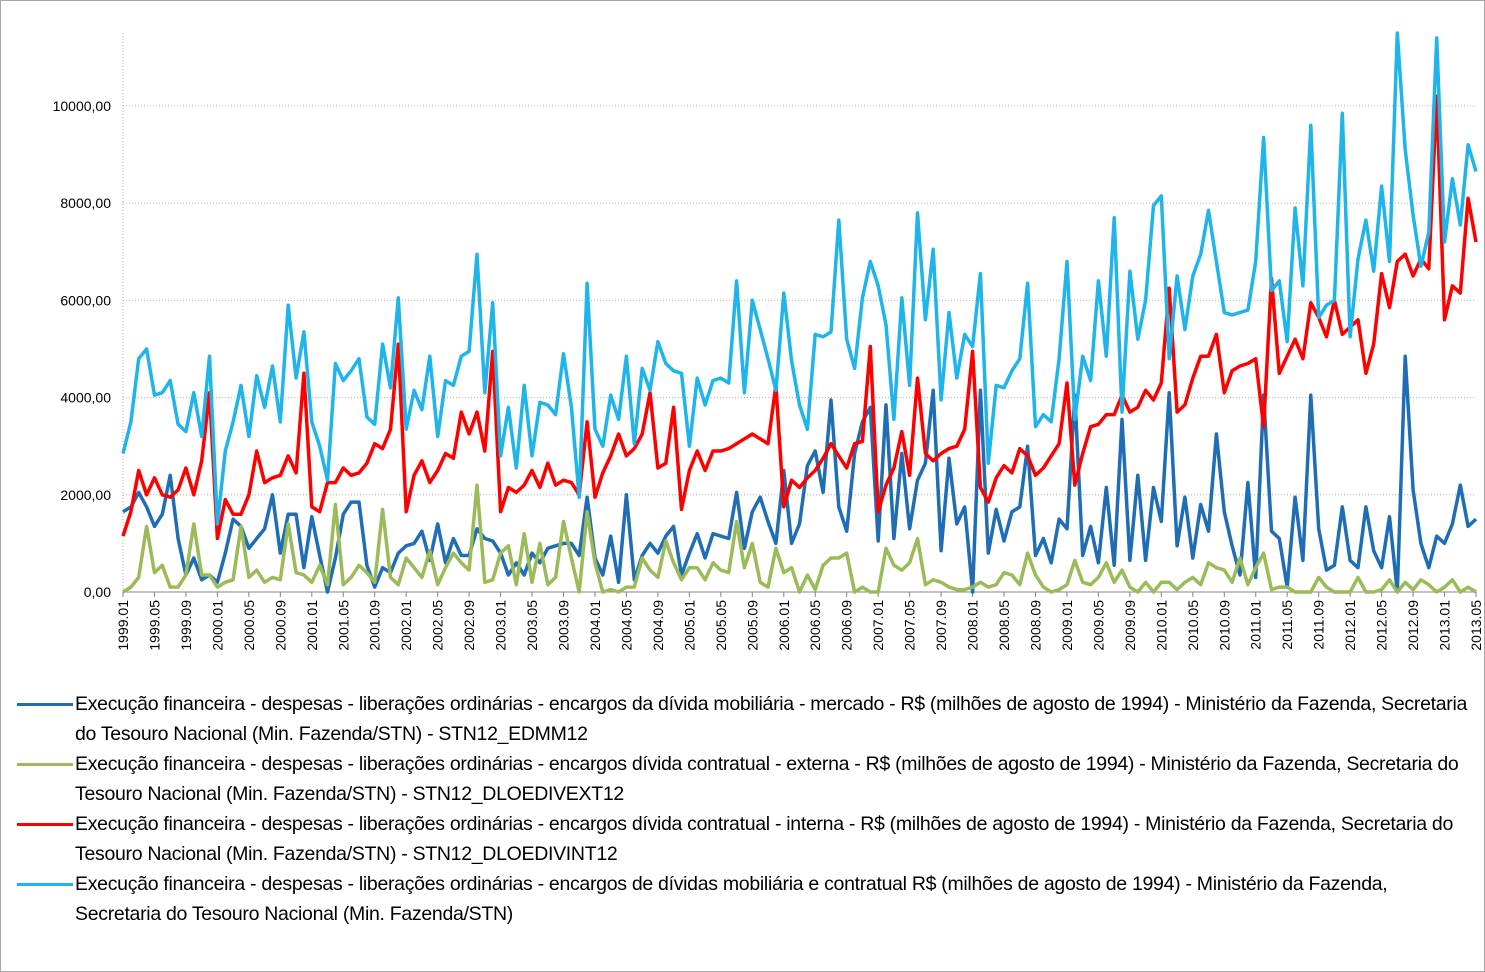 This screenshot has width=1485, height=972. Describe the element at coordinates (910, 625) in the screenshot. I see `x-tick-label: 2007.05` at that location.